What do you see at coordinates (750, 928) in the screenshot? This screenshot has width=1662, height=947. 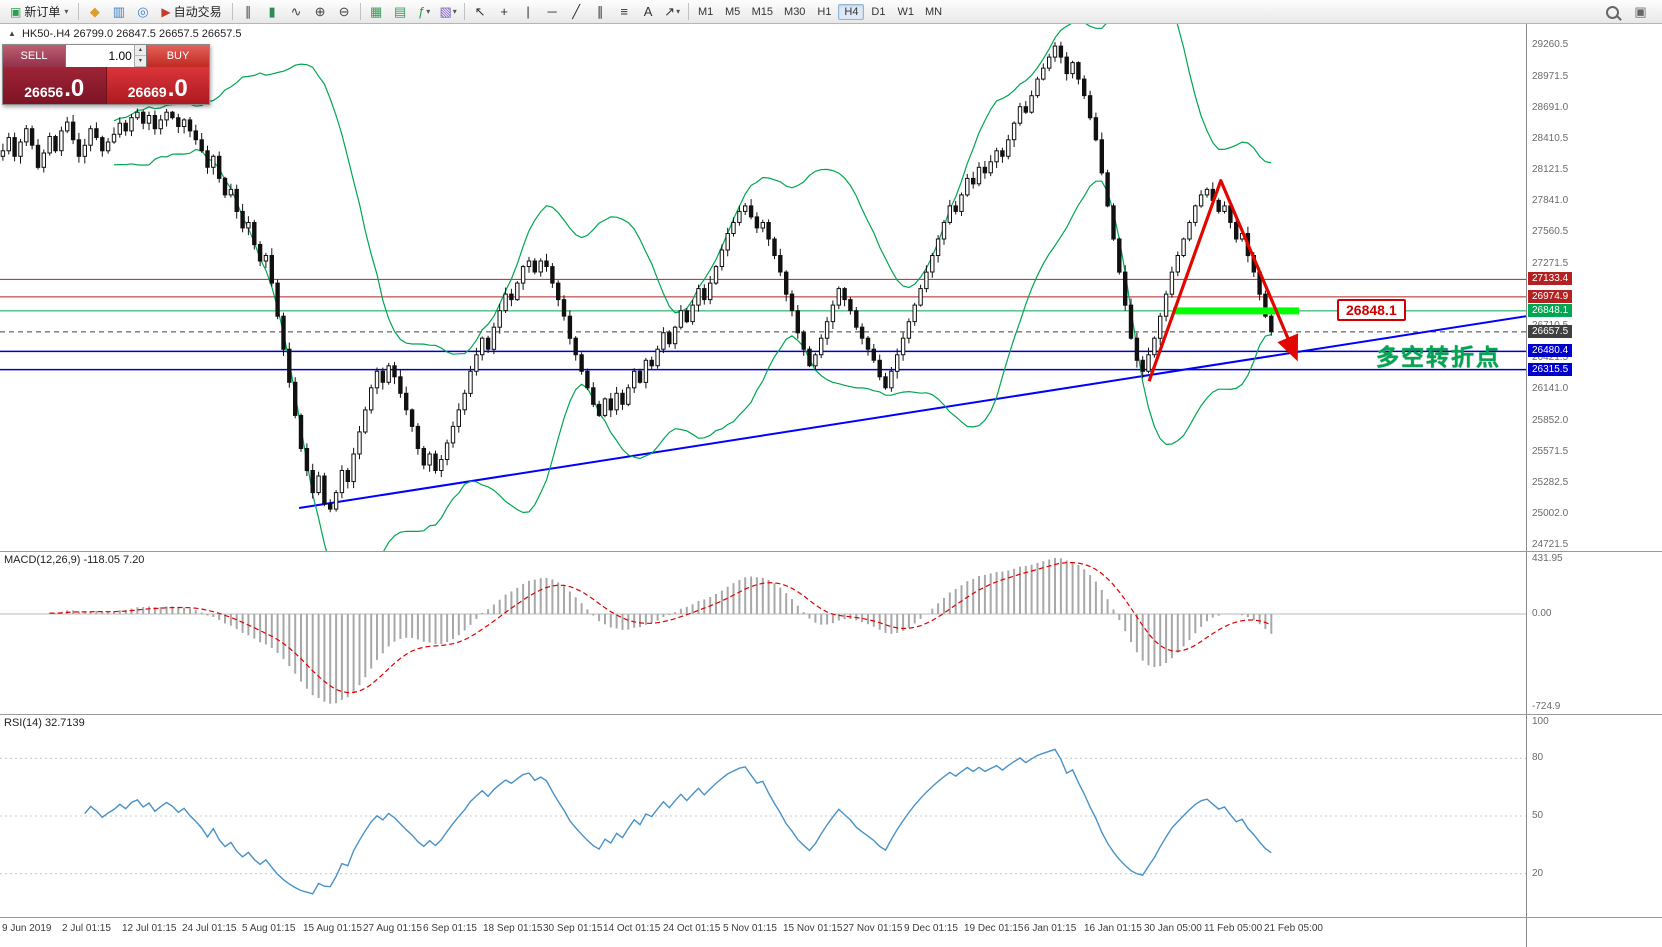 I see `time-axis-label: 5 Nov 01:15` at bounding box center [750, 928].